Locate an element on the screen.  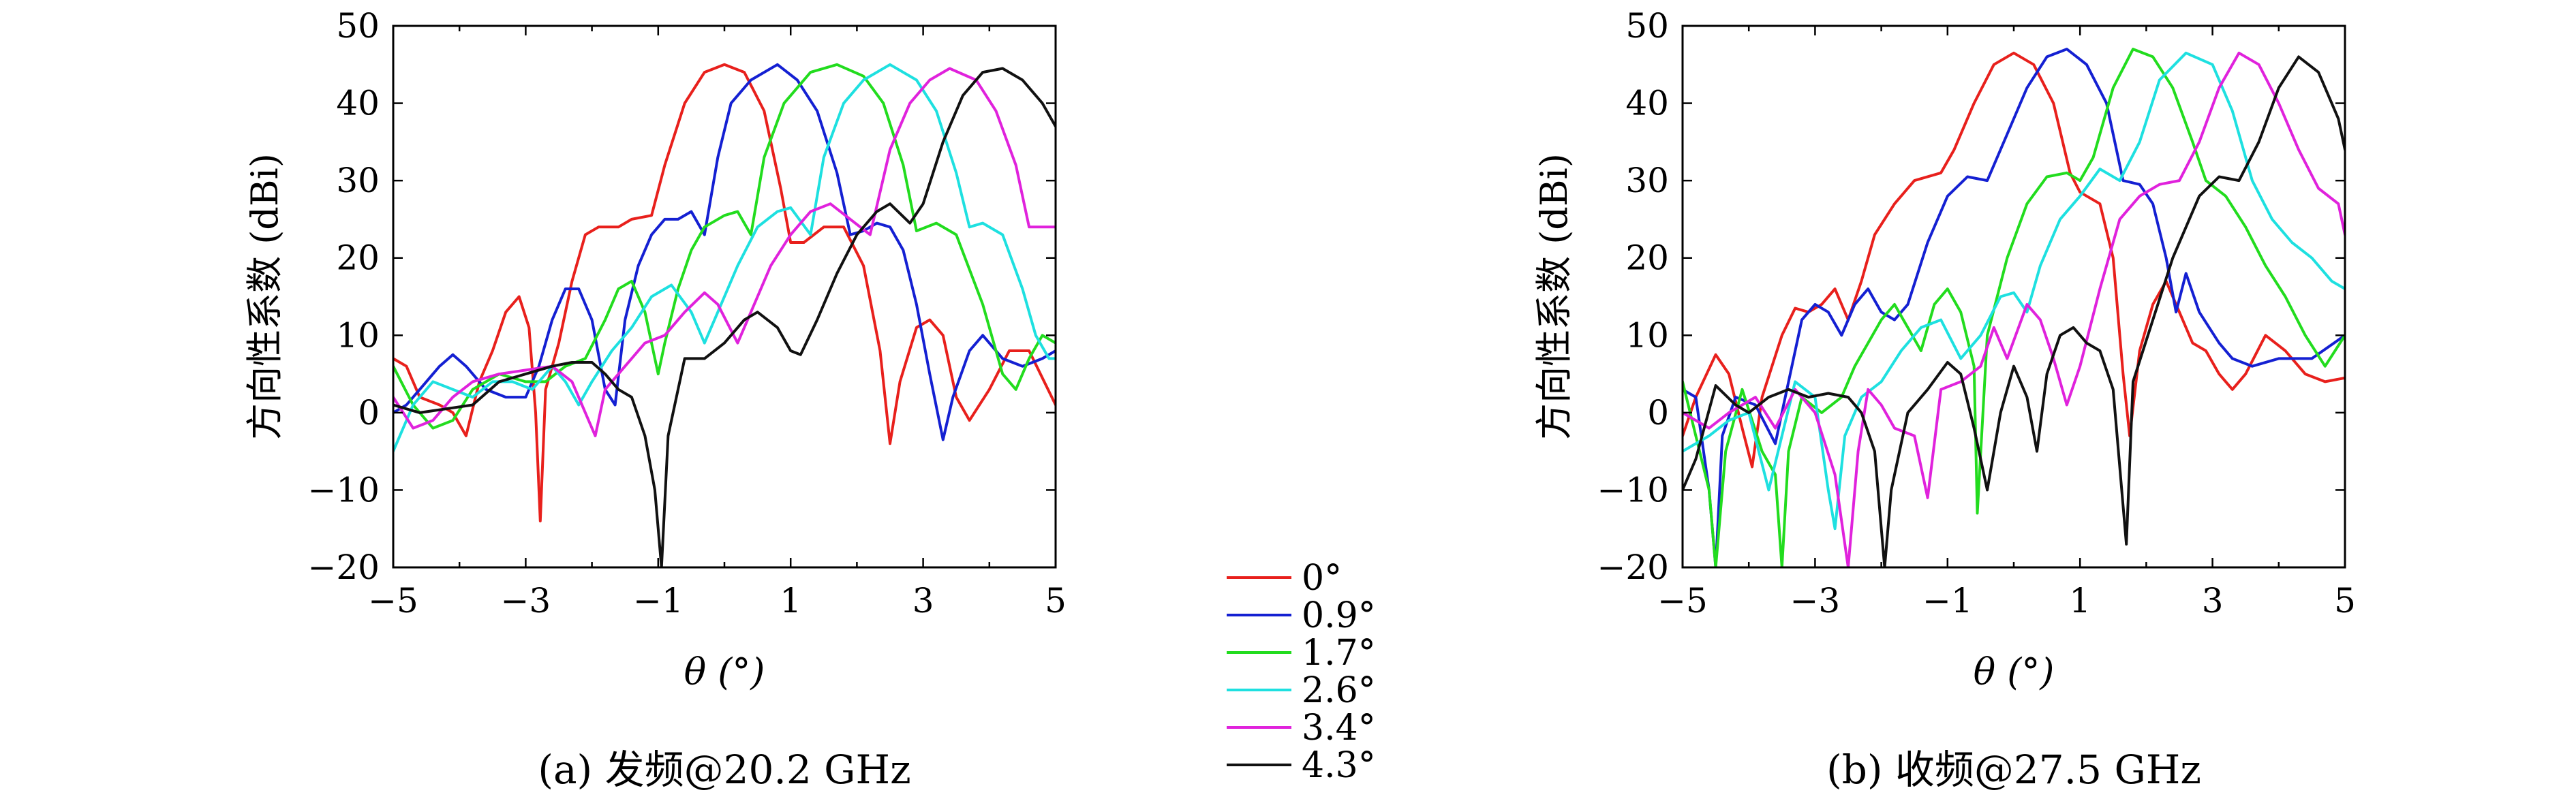
legend-label: 1.7° is located at coordinates (1339, 653).